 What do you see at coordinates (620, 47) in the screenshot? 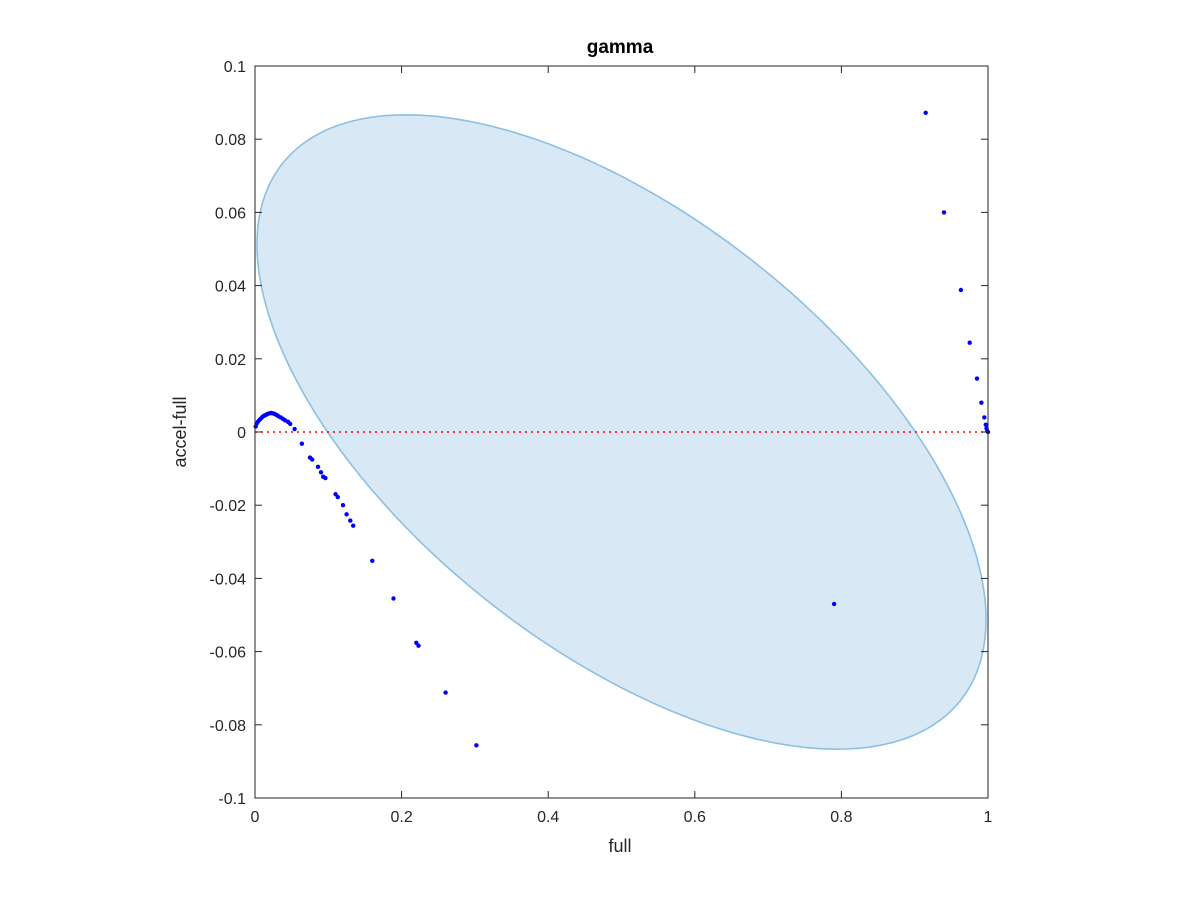
I see `chart-title: gamma` at bounding box center [620, 47].